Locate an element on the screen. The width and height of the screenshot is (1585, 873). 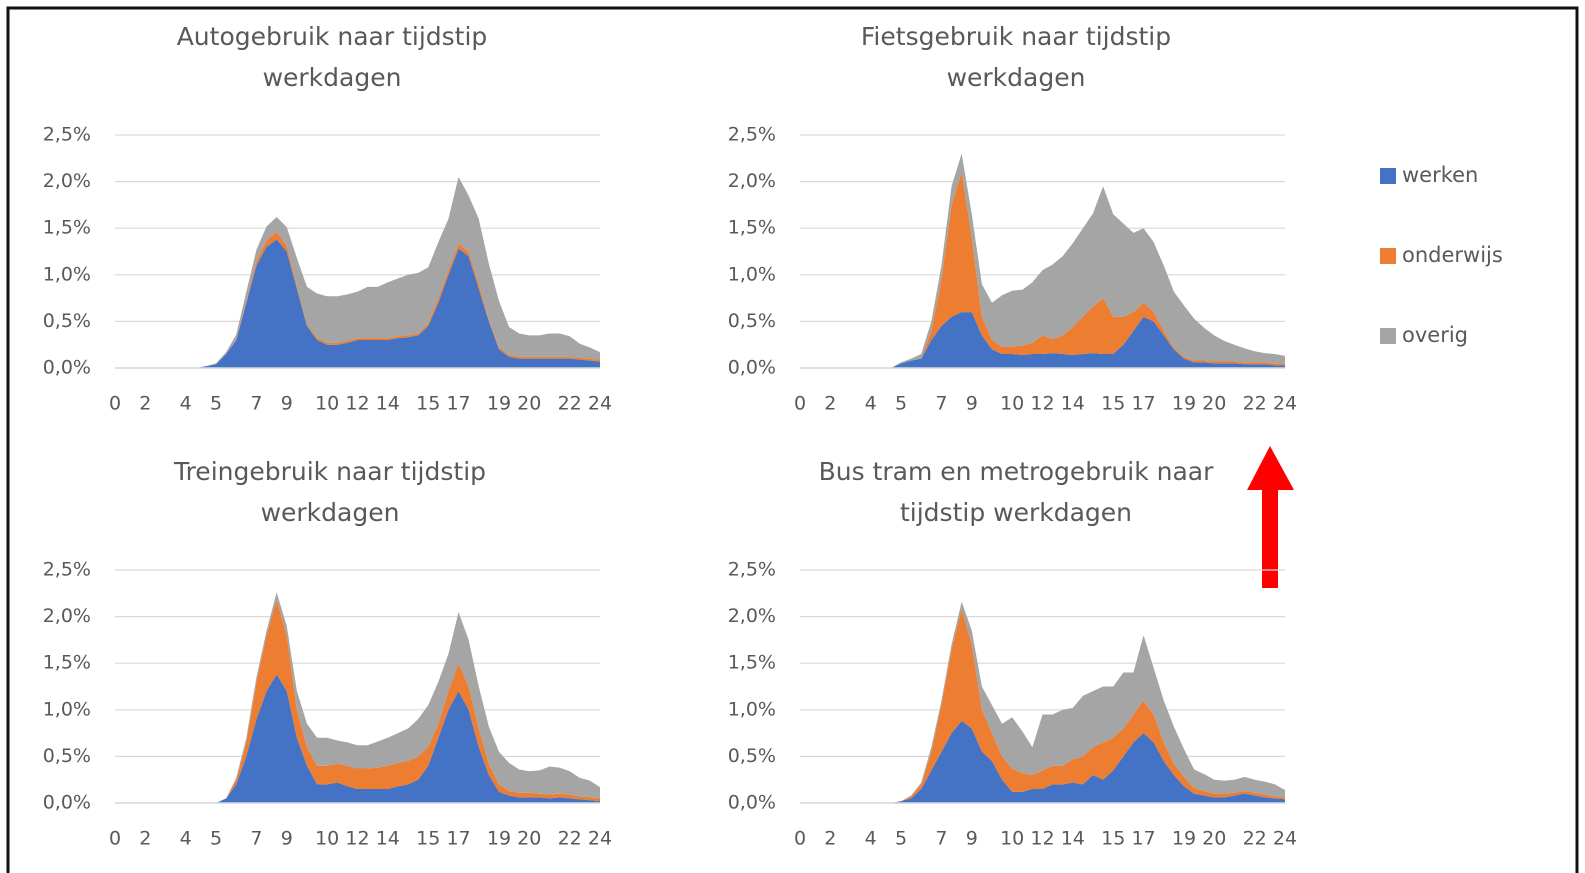
legend-label: werken is located at coordinates (1440, 175).